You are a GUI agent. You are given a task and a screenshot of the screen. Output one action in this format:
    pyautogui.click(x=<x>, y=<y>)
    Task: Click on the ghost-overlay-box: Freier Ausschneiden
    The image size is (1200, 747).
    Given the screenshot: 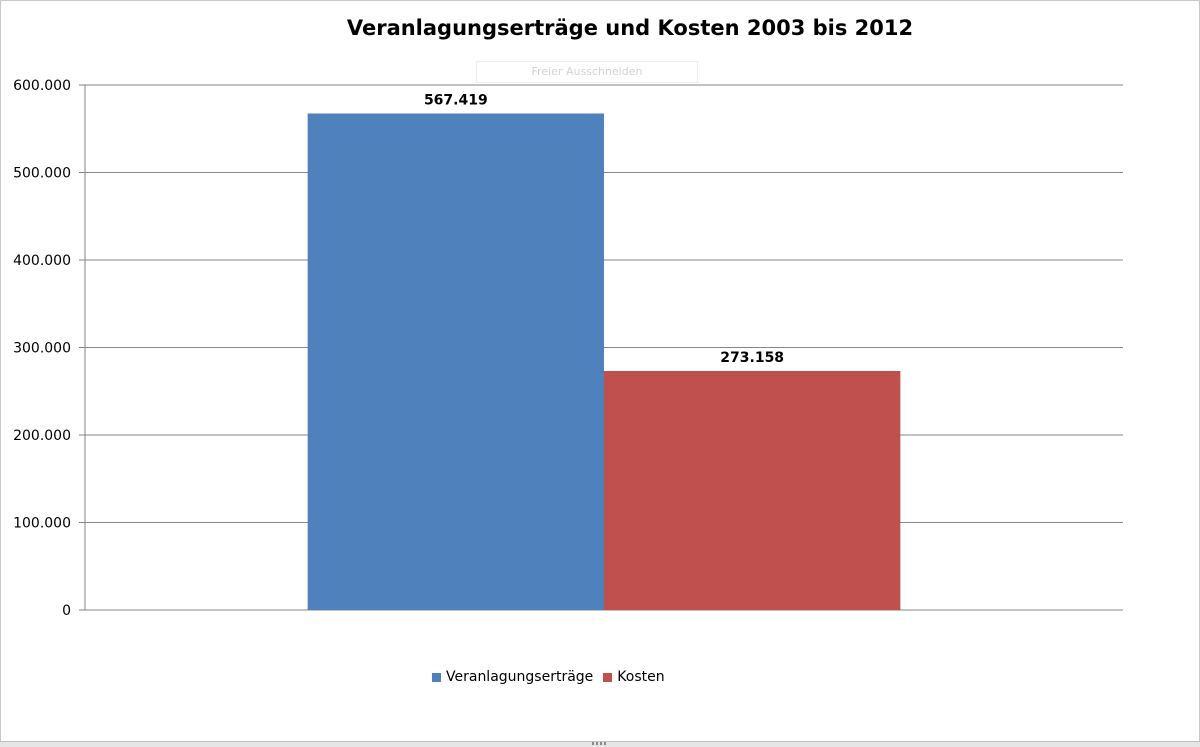 What is the action you would take?
    pyautogui.click(x=587, y=72)
    